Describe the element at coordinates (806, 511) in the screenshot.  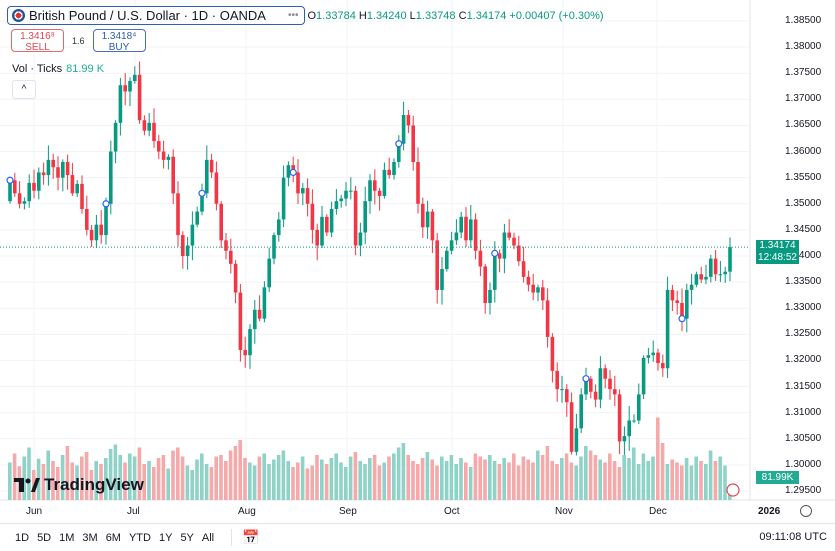
I see `settings-gear-icon` at that location.